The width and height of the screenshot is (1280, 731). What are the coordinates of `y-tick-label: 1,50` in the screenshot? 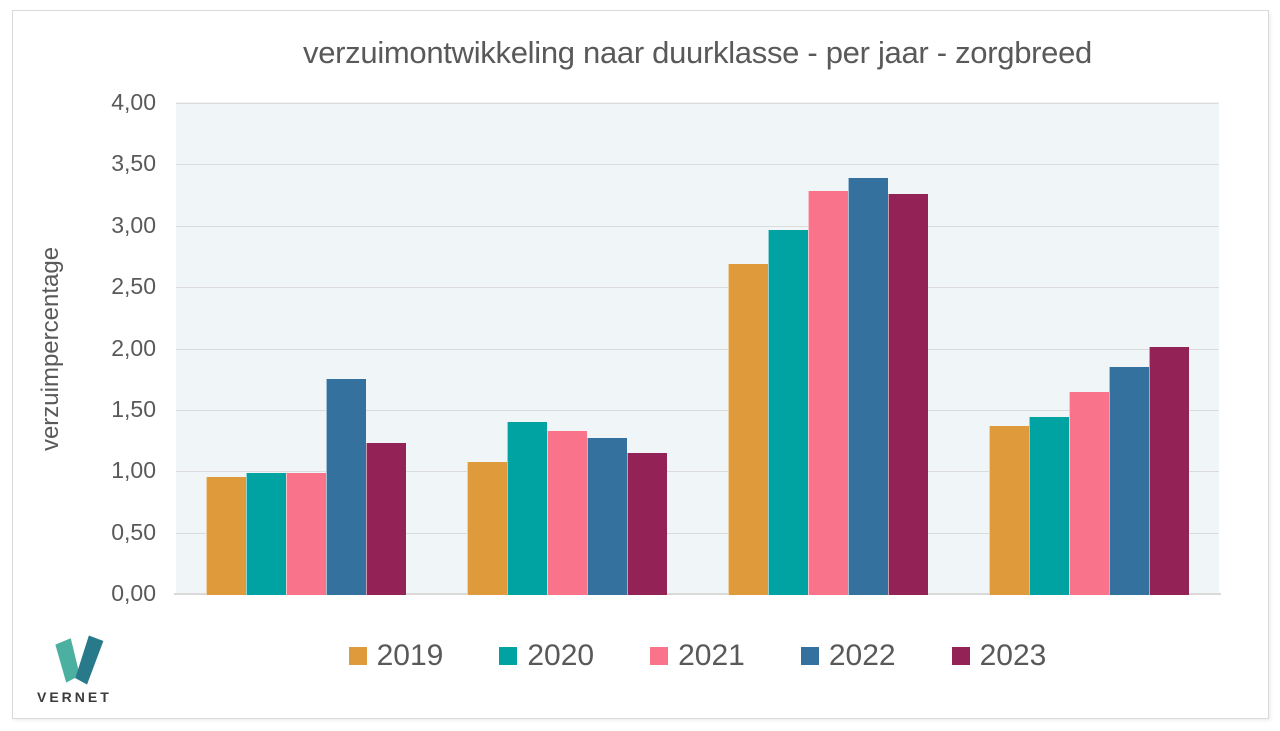 It's located at (133, 408).